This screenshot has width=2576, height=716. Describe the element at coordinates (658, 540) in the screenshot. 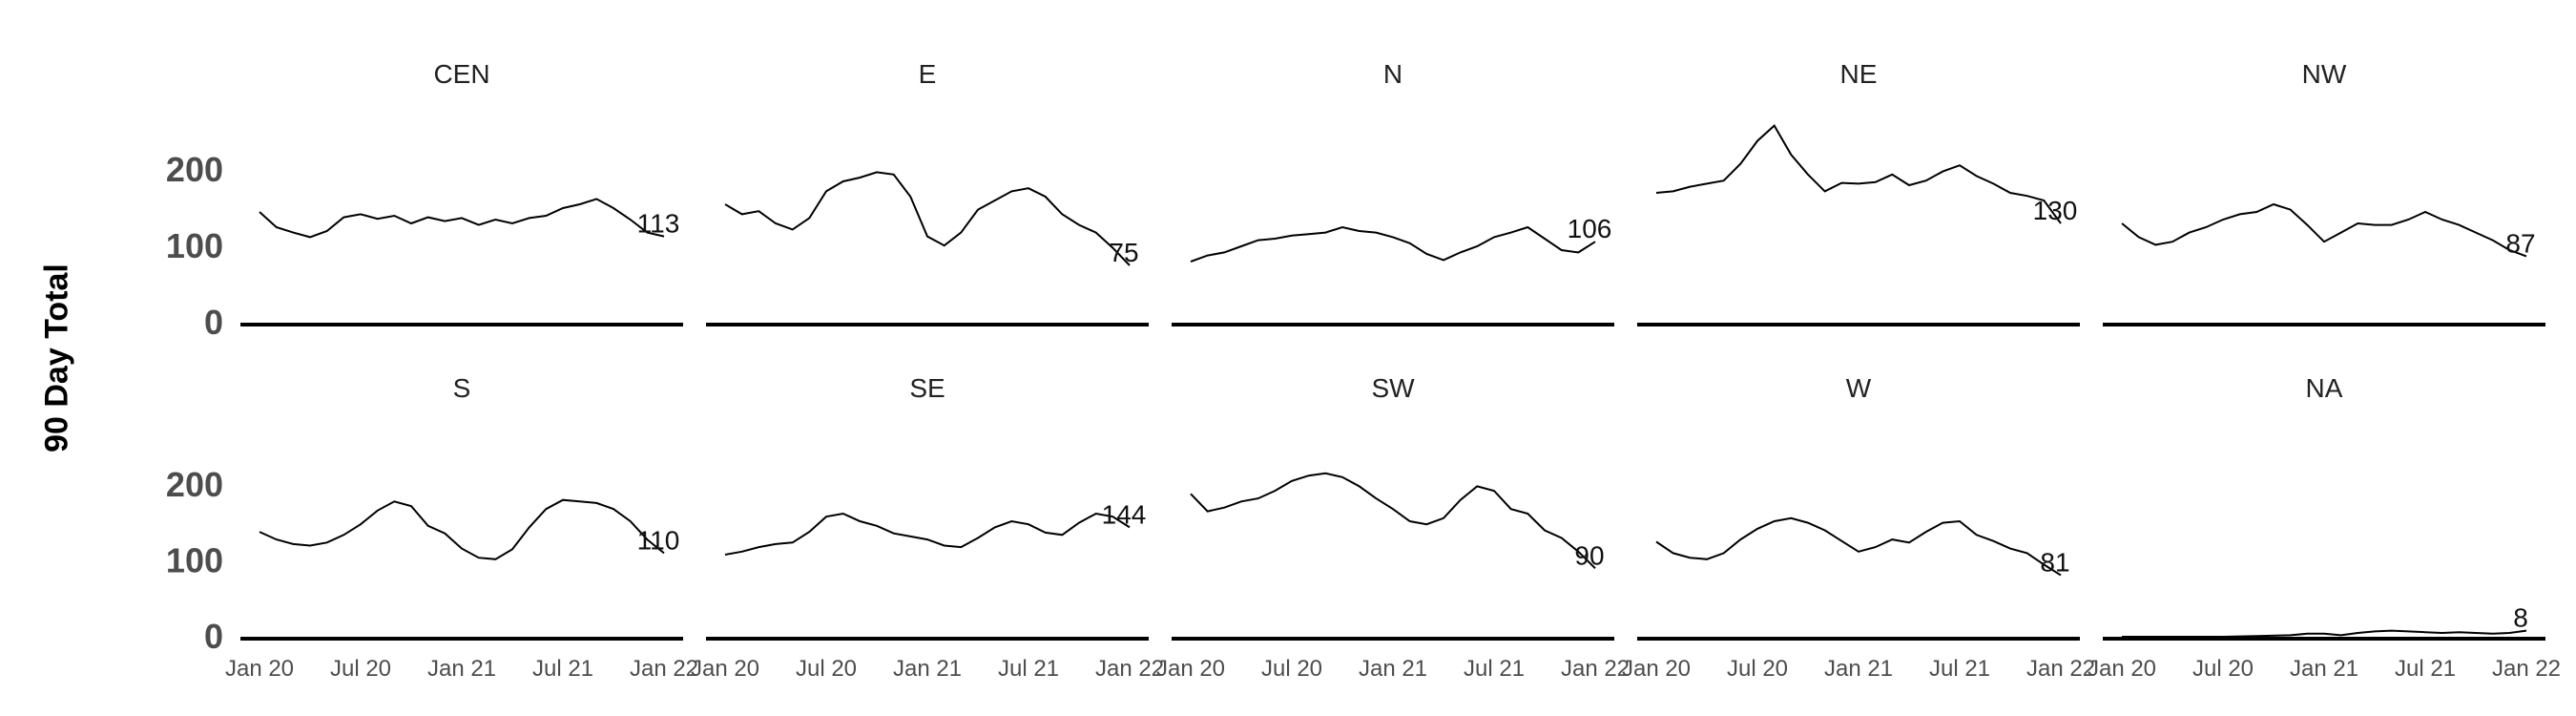

I see `end-value-label: 110` at that location.